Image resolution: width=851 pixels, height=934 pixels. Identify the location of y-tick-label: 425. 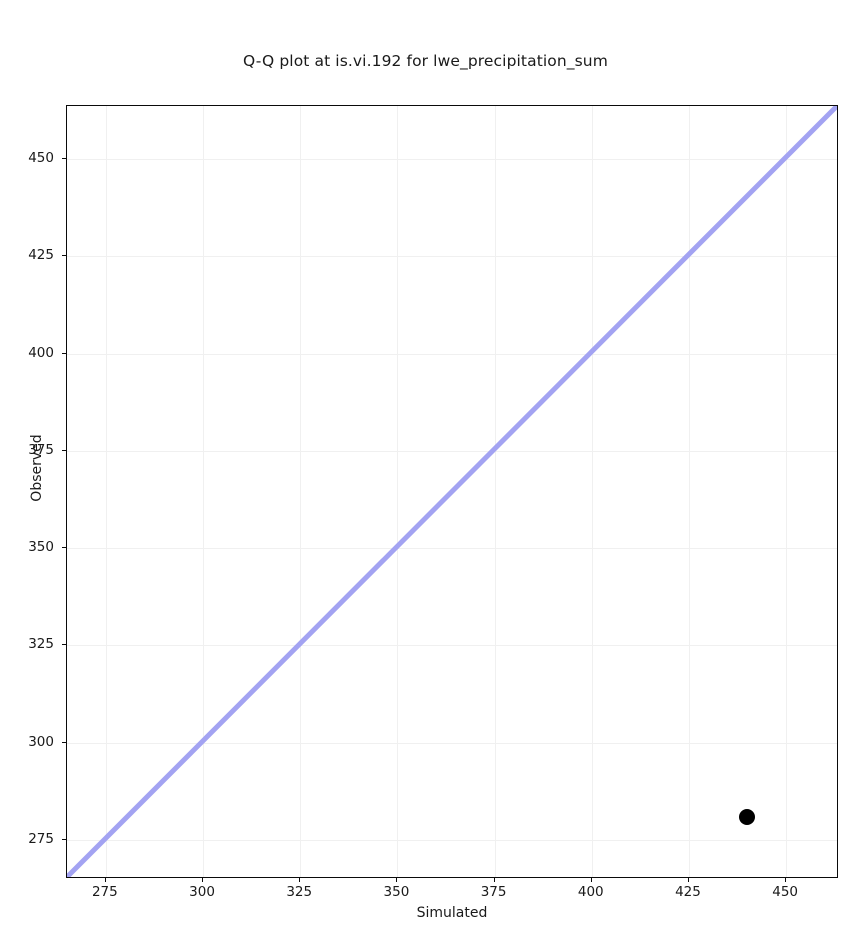
(41, 255).